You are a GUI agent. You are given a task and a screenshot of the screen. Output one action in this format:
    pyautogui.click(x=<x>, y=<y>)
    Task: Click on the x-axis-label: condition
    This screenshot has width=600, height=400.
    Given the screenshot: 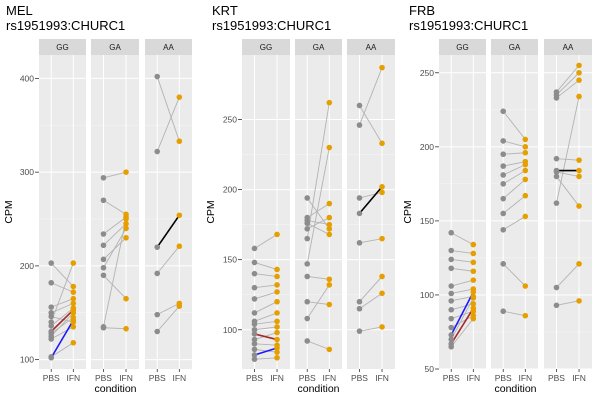 What is the action you would take?
    pyautogui.click(x=515, y=389)
    